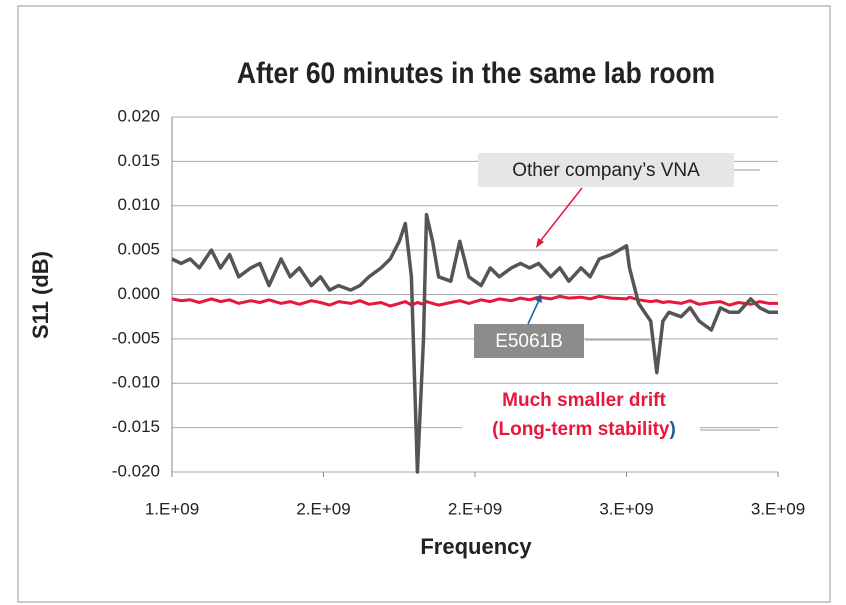  What do you see at coordinates (138, 249) in the screenshot?
I see `y-tick-label: 0.005` at bounding box center [138, 249].